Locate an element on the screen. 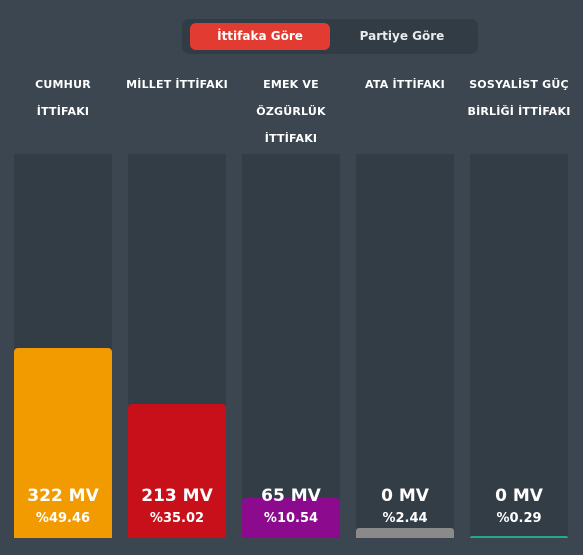 Image resolution: width=583 pixels, height=555 pixels. alliance-name-line: MİLLET İTTİFAKI is located at coordinates (177, 84).